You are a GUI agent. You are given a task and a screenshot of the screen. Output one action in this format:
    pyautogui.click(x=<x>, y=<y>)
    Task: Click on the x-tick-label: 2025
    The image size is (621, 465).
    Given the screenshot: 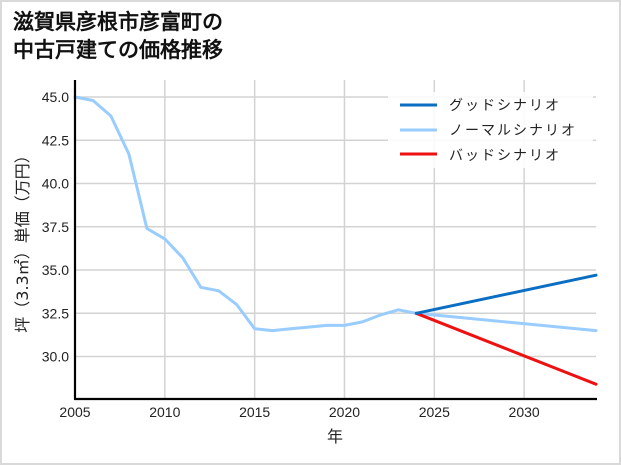 What is the action you would take?
    pyautogui.click(x=434, y=412)
    